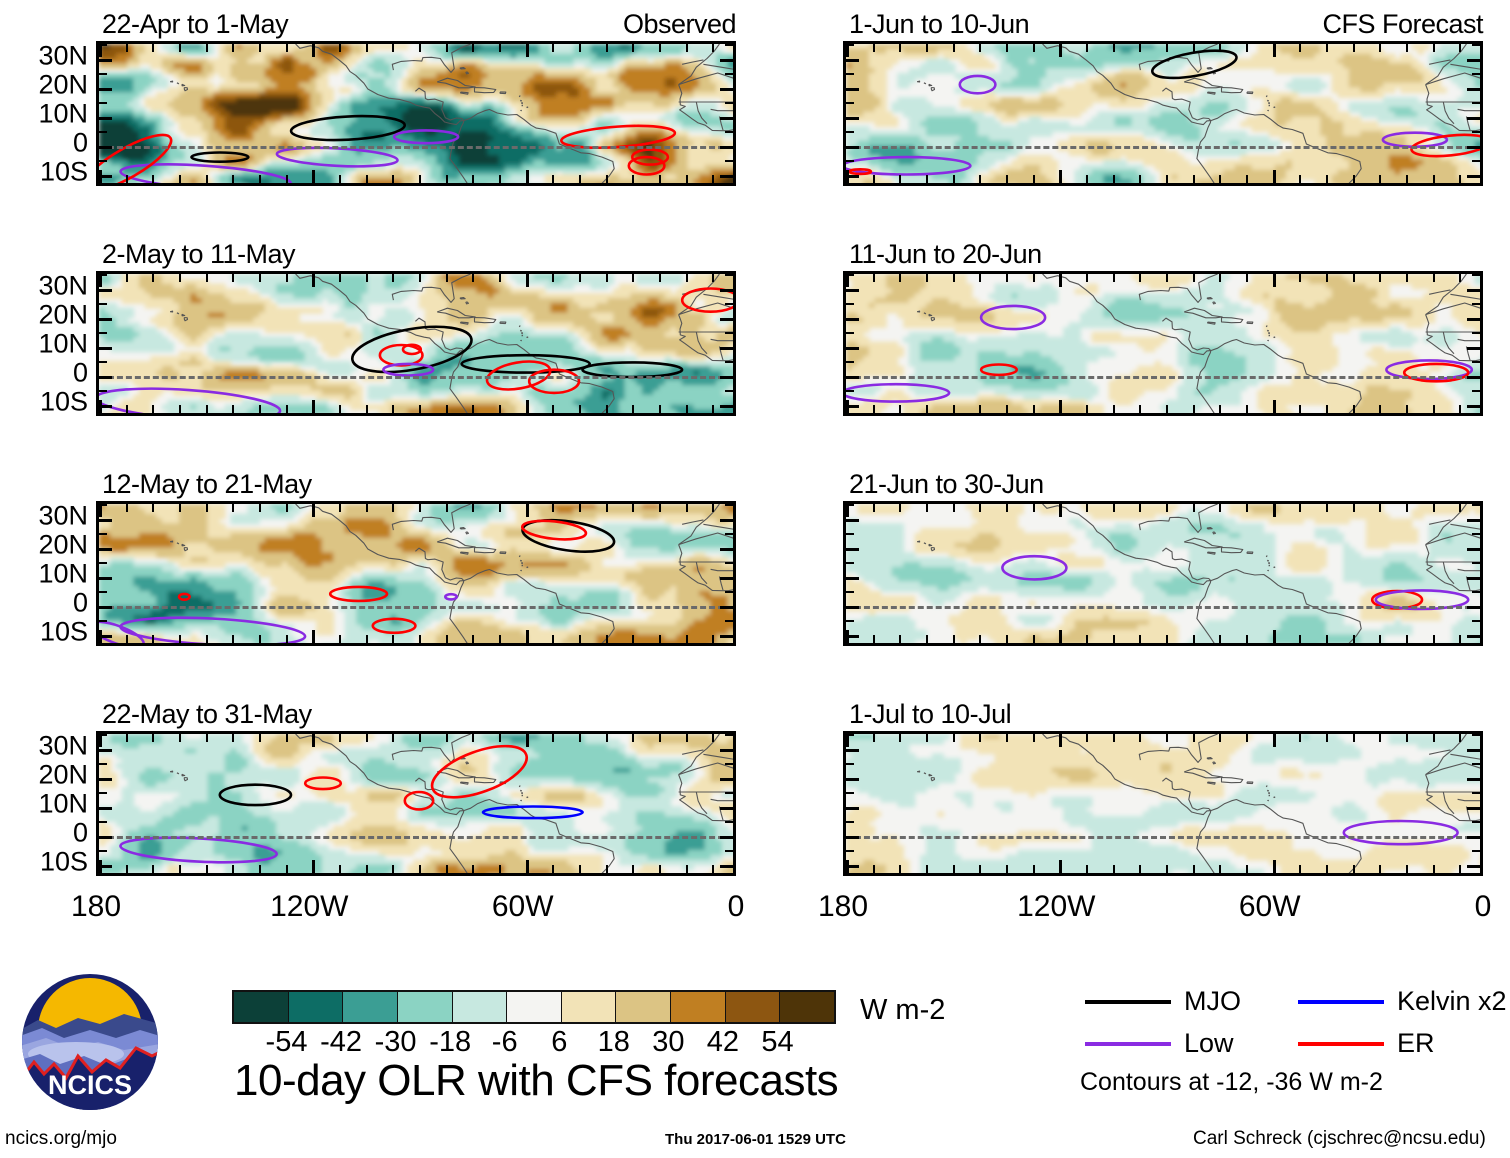  What do you see at coordinates (902, 1010) in the screenshot?
I see `colorbar-units-label: W m-2` at bounding box center [902, 1010].